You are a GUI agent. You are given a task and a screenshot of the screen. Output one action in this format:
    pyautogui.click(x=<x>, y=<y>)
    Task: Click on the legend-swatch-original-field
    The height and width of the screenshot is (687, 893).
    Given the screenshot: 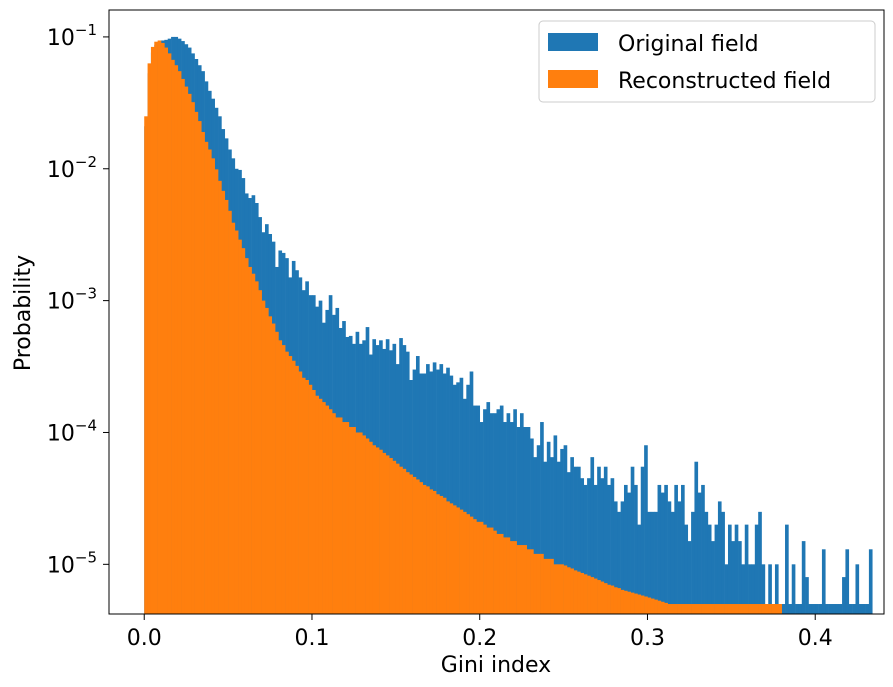 What is the action you would take?
    pyautogui.click(x=573, y=42)
    